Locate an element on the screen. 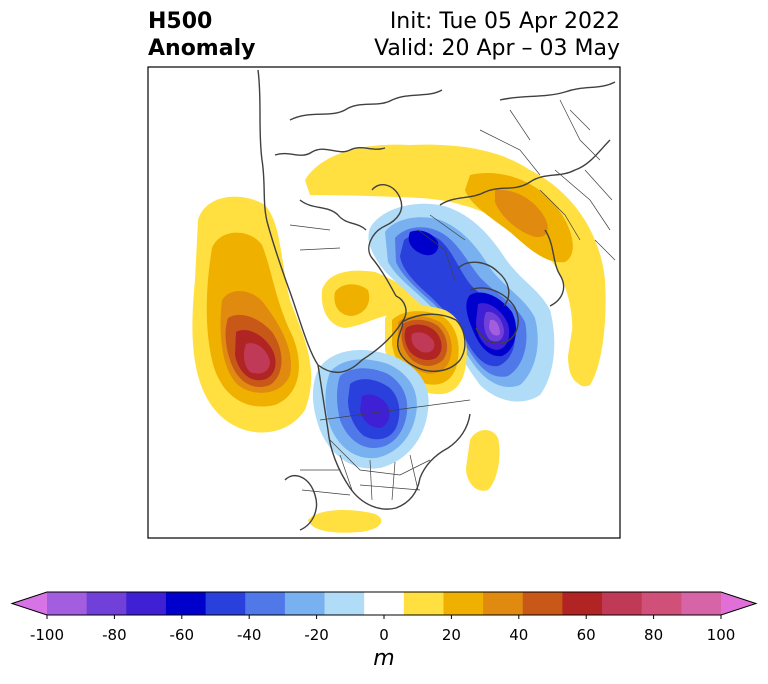 Image resolution: width=768 pixels, height=684 pixels. ridge-atlantic is located at coordinates (483, 460).